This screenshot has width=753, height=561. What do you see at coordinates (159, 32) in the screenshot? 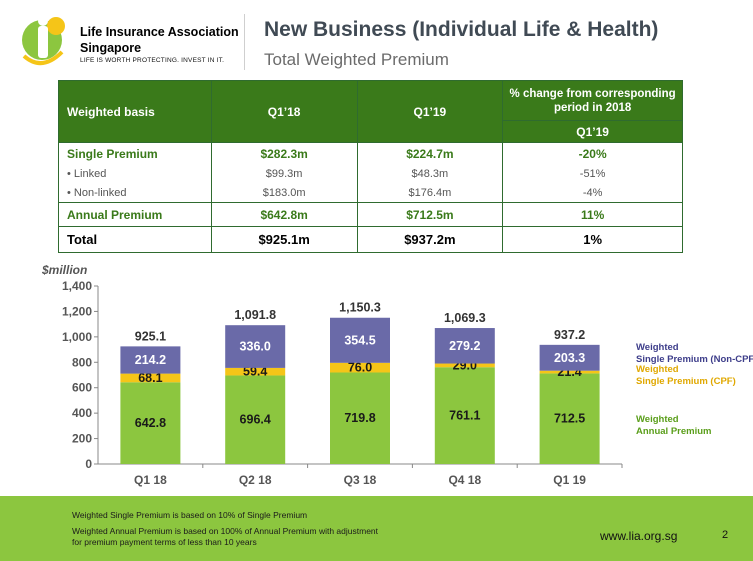
I see `org-name-line1: Life Insurance Association` at bounding box center [159, 32].